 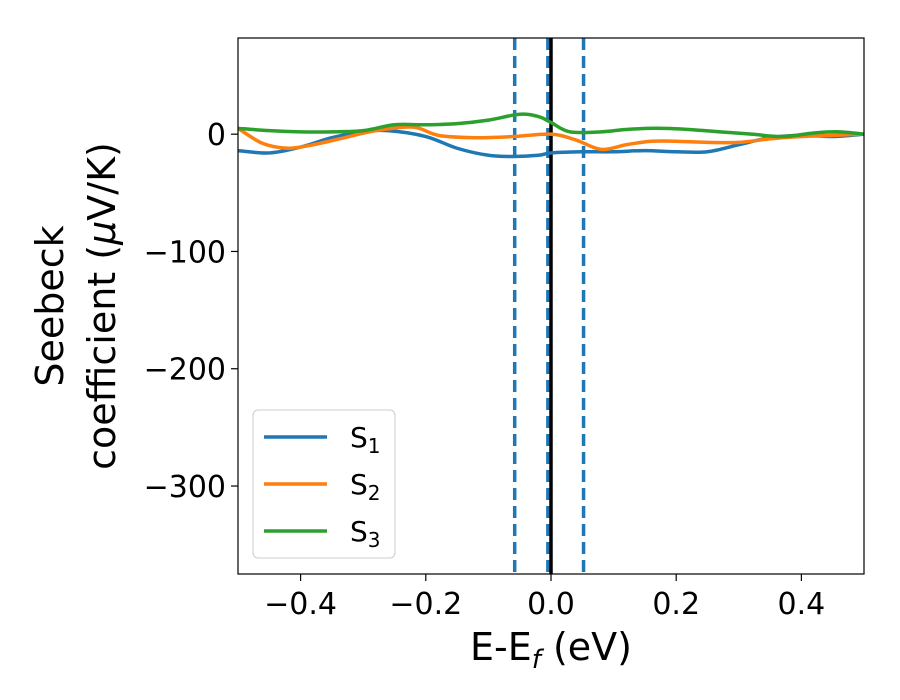 What do you see at coordinates (549, 306) in the screenshot?
I see `reference-lines` at bounding box center [549, 306].